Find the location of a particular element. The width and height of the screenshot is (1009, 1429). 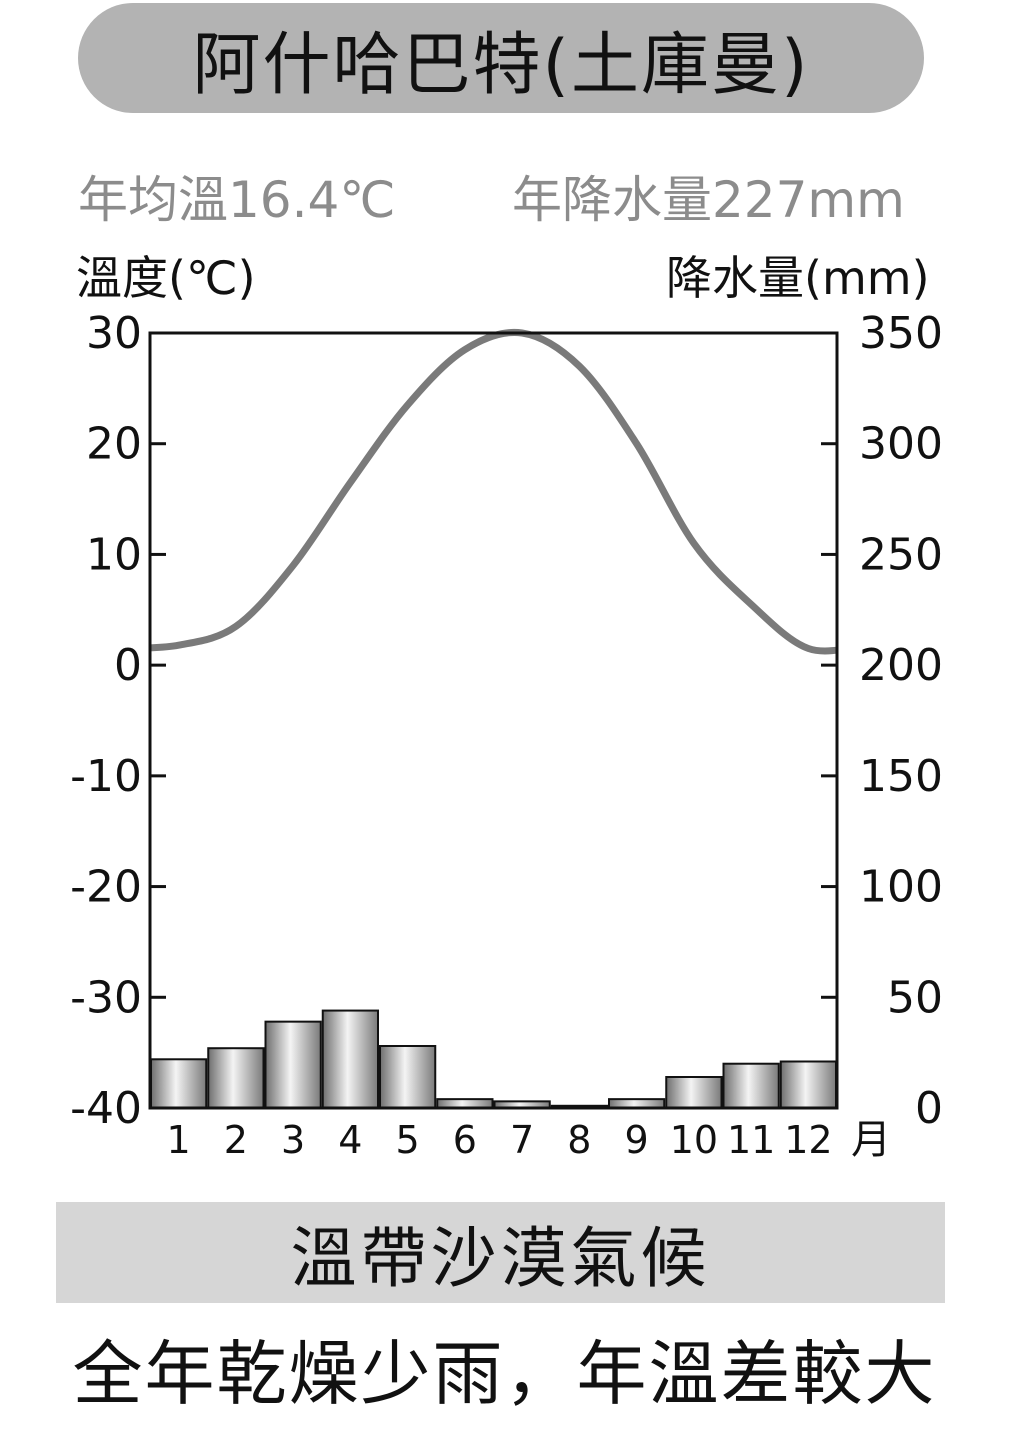

chart-title: 阿什哈巴特(土庫曼) is located at coordinates (501, 65).